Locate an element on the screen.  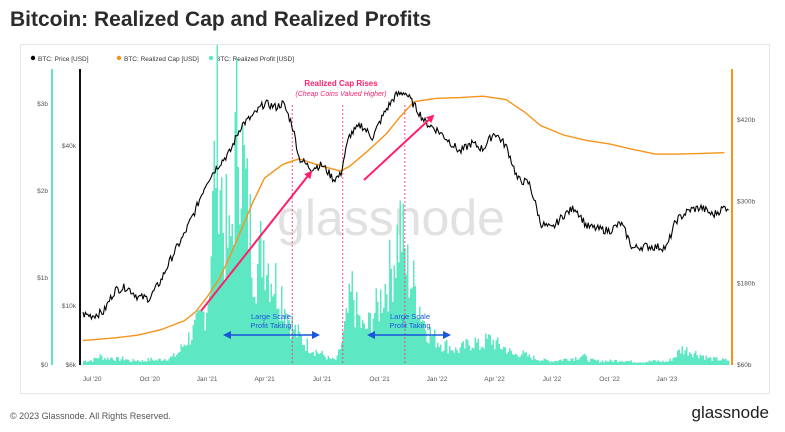
realized-cap-rises-subtitle: (Cheap Coins Valued Higher) is located at coordinates (340, 94).